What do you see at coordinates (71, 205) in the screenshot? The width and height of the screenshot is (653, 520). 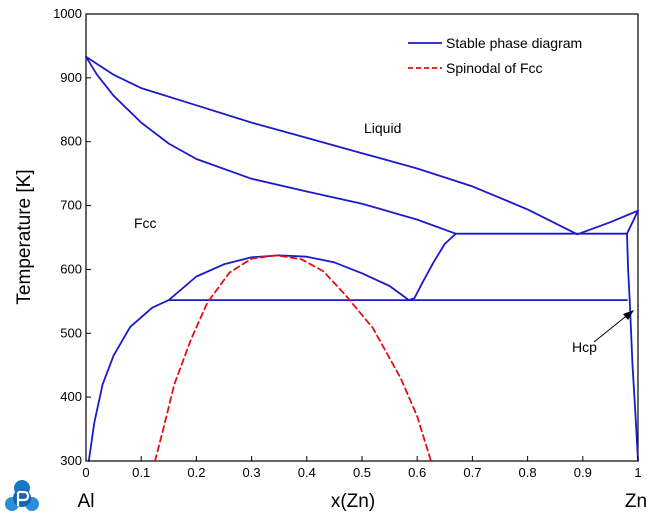 I see `y-tick-label: 700` at bounding box center [71, 205].